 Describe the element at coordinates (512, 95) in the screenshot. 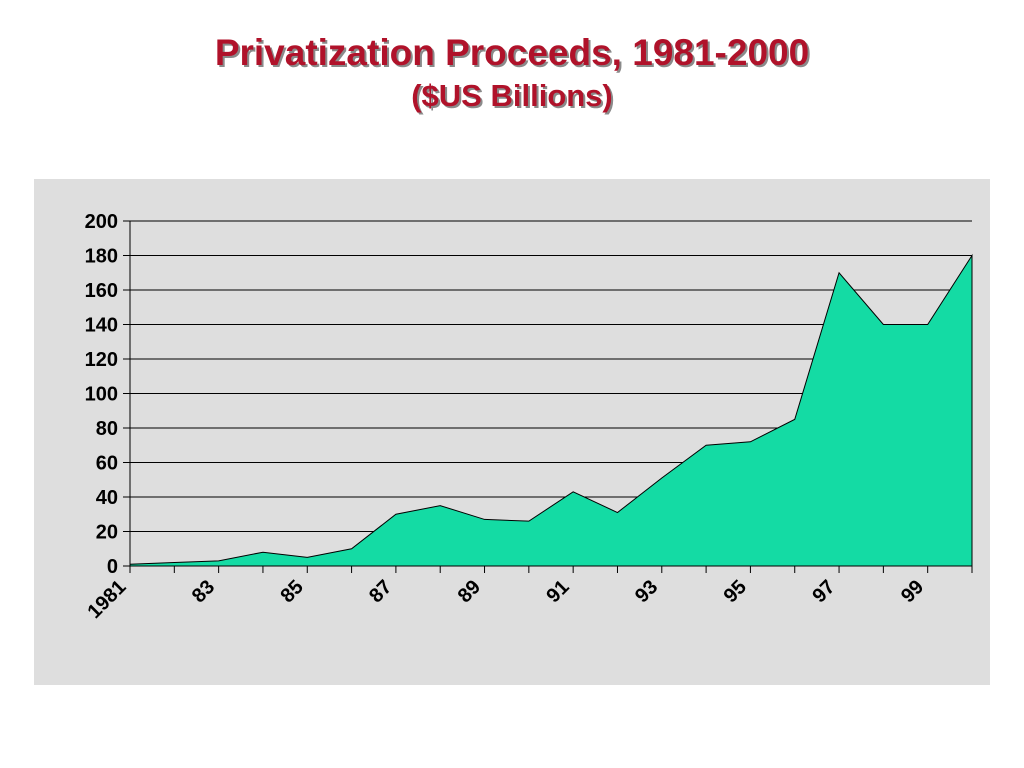

I see `chart-subtitle: ($US Billions)` at that location.